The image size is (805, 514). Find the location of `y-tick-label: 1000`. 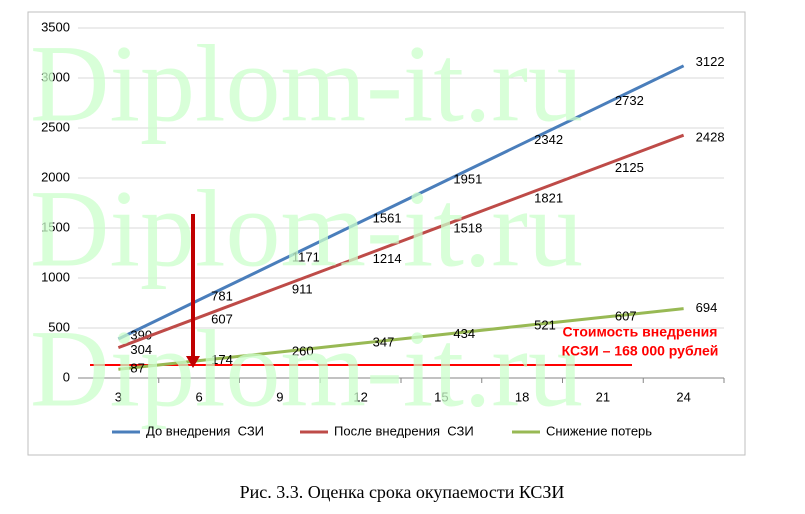

y-tick-label: 1000 is located at coordinates (55, 276).